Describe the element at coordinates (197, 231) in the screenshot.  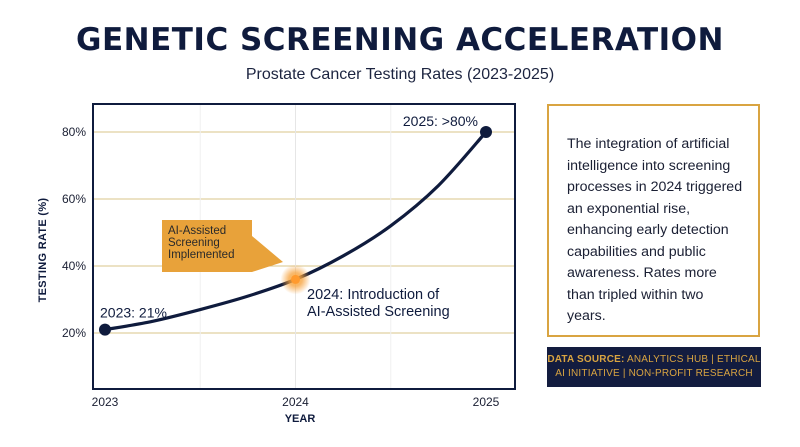
I see `callout-text-line: AI-Assisted` at that location.